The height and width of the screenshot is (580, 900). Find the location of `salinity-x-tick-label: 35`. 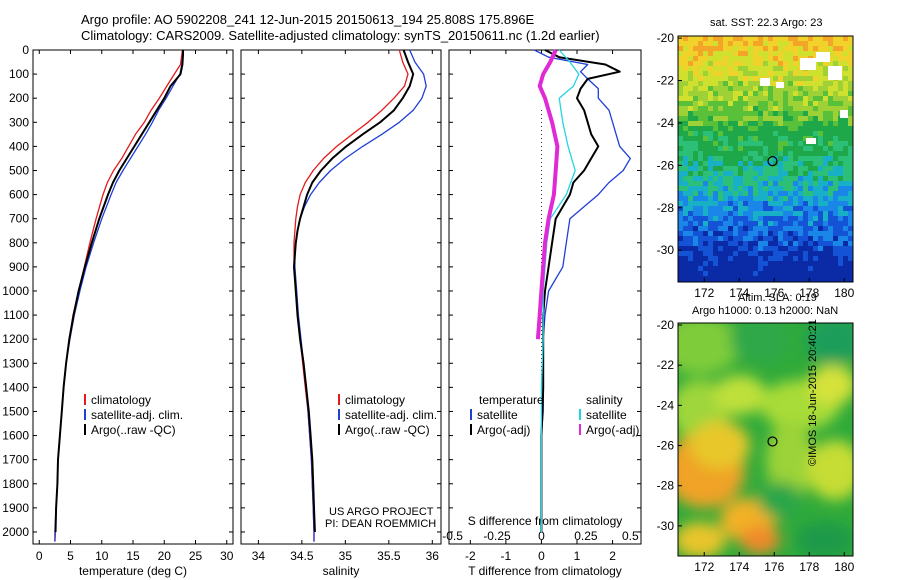

salinity-x-tick-label: 35 is located at coordinates (346, 556).